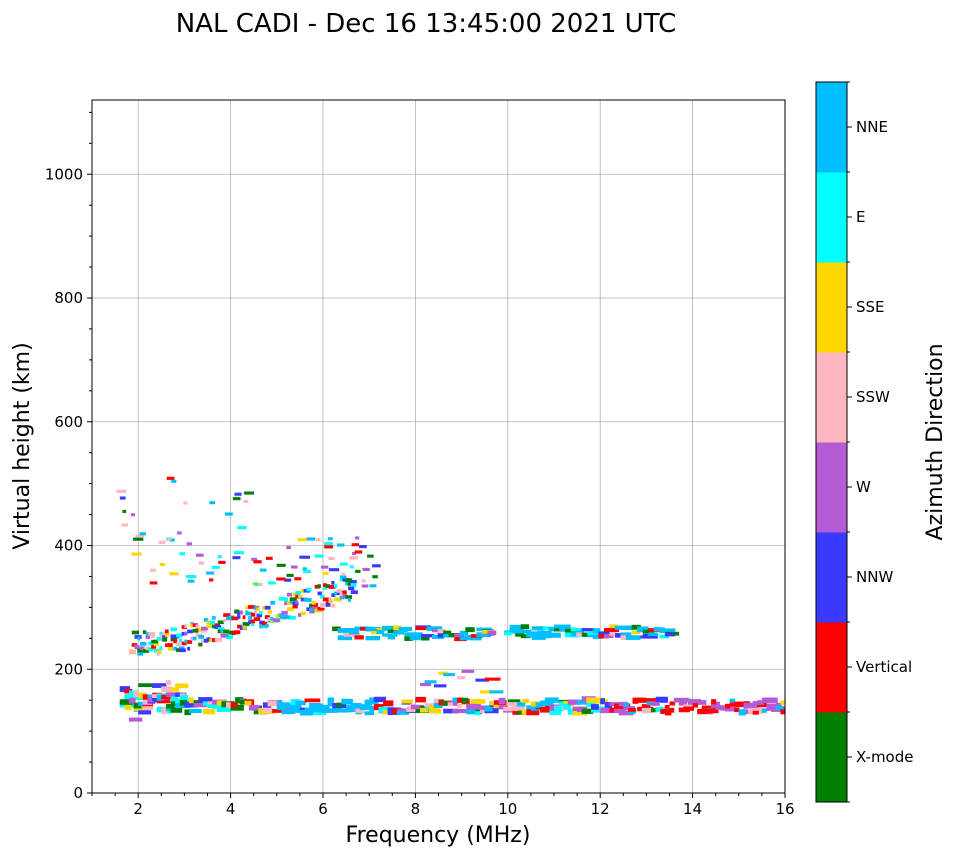  I want to click on colorbar-swatch, so click(831, 217).